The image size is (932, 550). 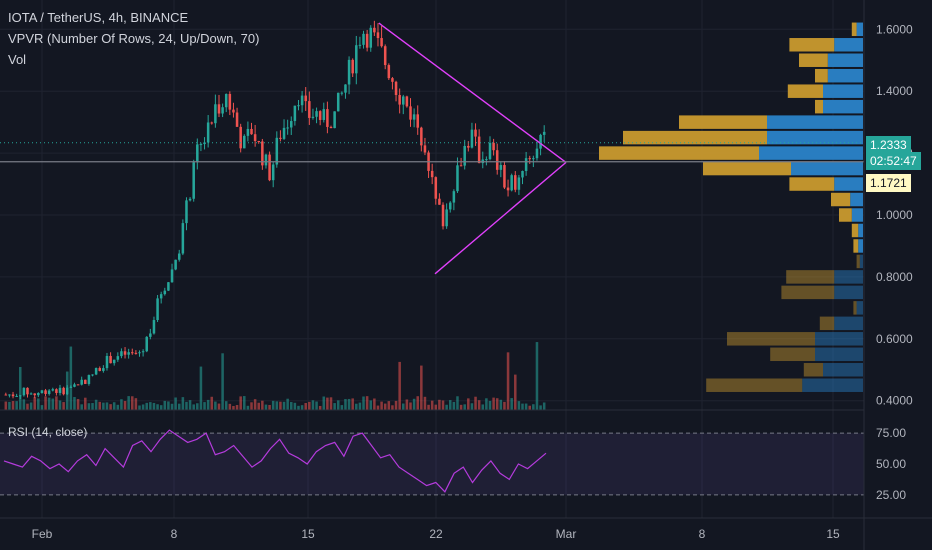 I want to click on time-tick-label: 8, so click(x=702, y=534).